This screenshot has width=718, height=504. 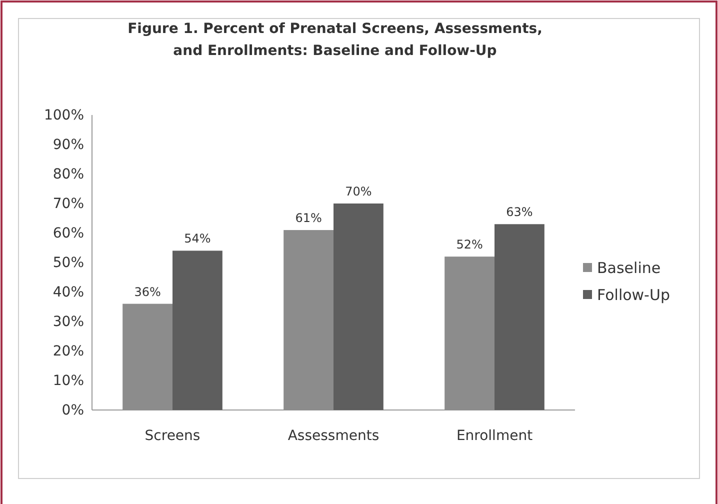 What do you see at coordinates (334, 436) in the screenshot?
I see `x-tick-label: Assessments` at bounding box center [334, 436].